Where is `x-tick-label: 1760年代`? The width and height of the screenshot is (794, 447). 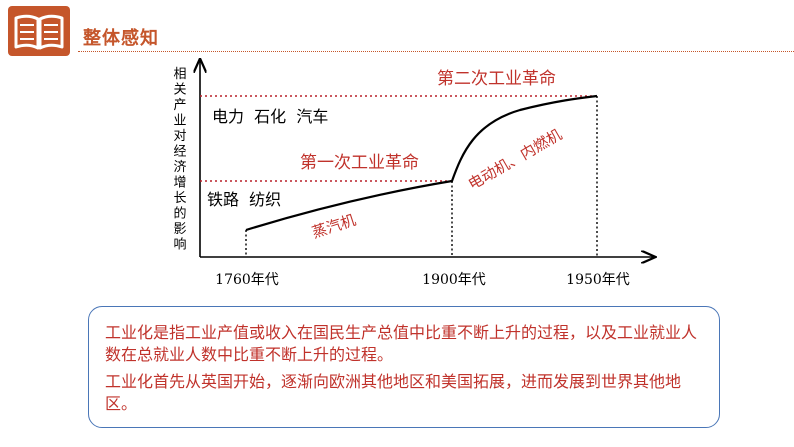
x-tick-label: 1760年代 is located at coordinates (247, 280).